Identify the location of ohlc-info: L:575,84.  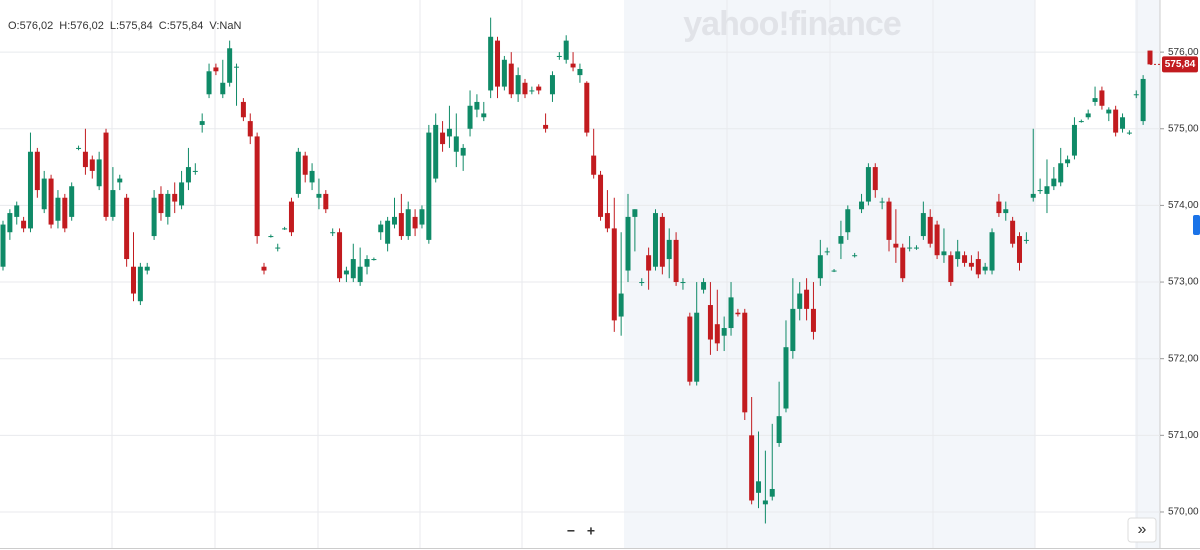
(131, 26).